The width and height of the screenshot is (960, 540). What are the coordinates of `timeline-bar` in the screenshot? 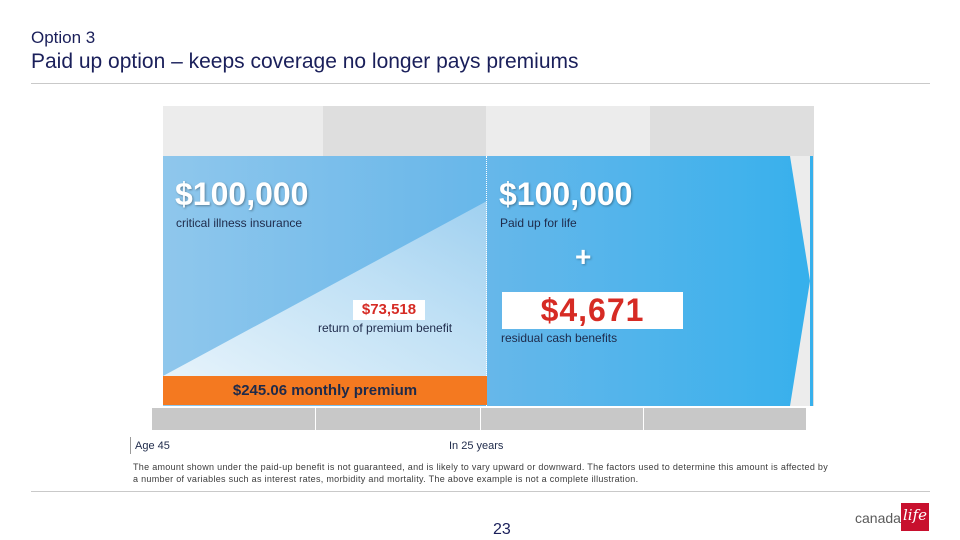 It's located at (479, 419).